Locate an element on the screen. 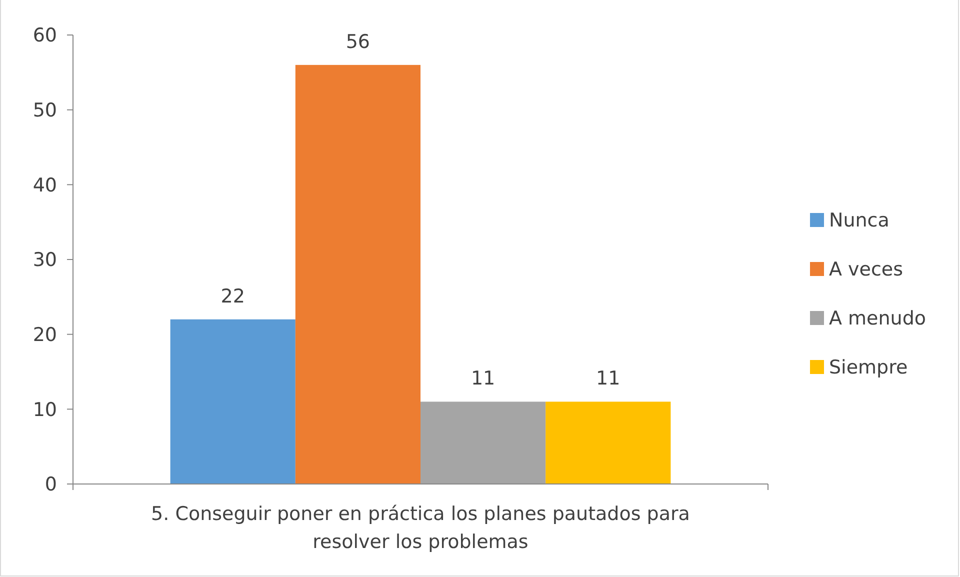  y-tick-label: 40 is located at coordinates (44, 185).